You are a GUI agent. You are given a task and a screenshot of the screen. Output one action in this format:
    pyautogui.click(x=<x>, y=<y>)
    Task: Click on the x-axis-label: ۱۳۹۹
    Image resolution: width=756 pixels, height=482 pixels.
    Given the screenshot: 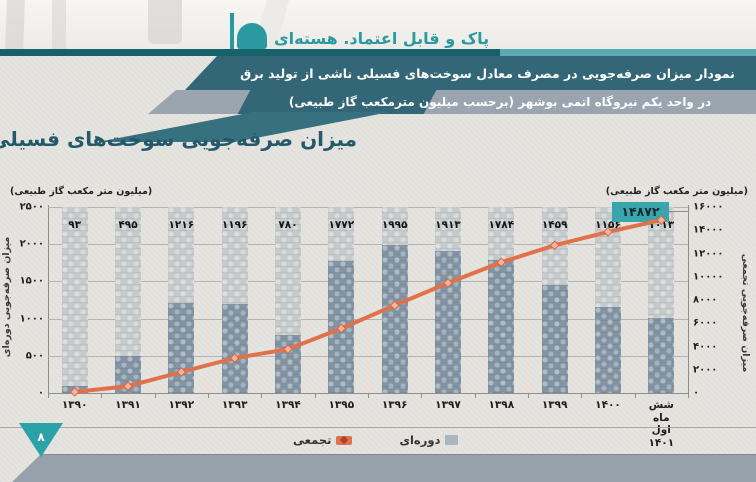 What is the action you would take?
    pyautogui.click(x=554, y=405)
    